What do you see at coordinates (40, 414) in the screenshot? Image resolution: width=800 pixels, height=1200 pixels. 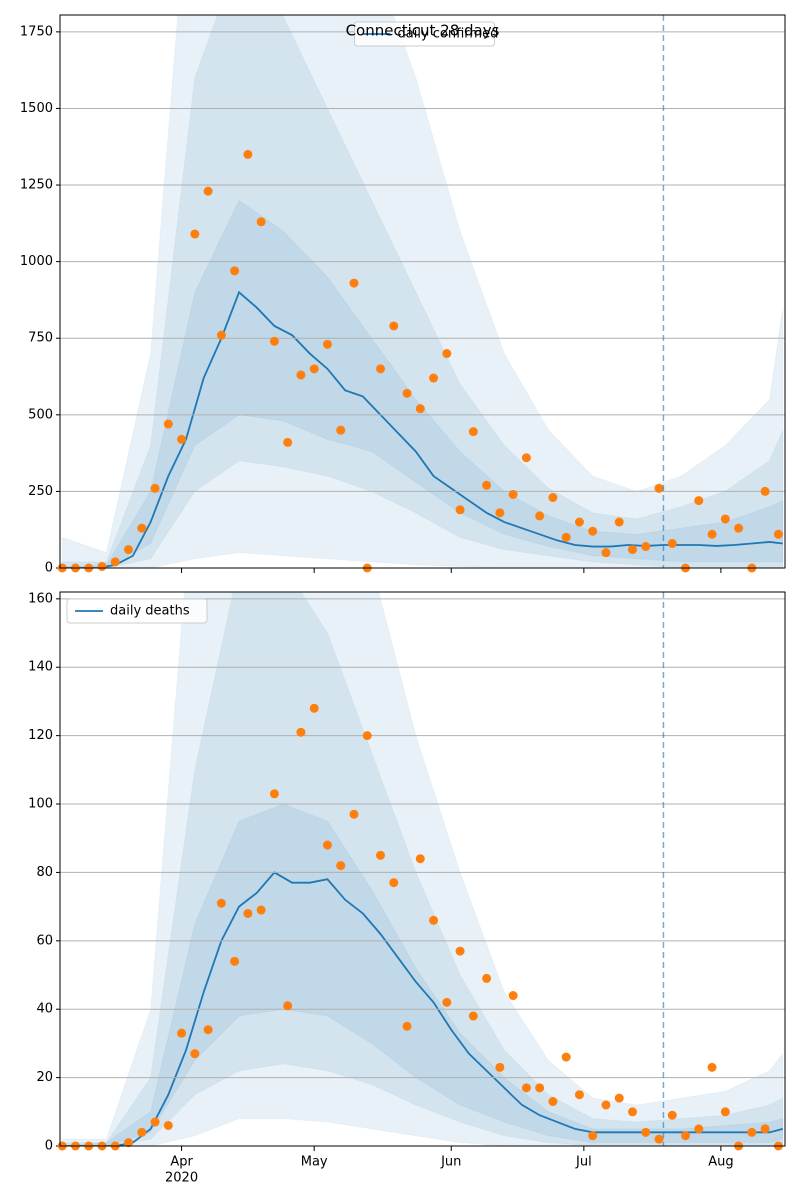 I see `y-tick-label: 500` at bounding box center [40, 414].